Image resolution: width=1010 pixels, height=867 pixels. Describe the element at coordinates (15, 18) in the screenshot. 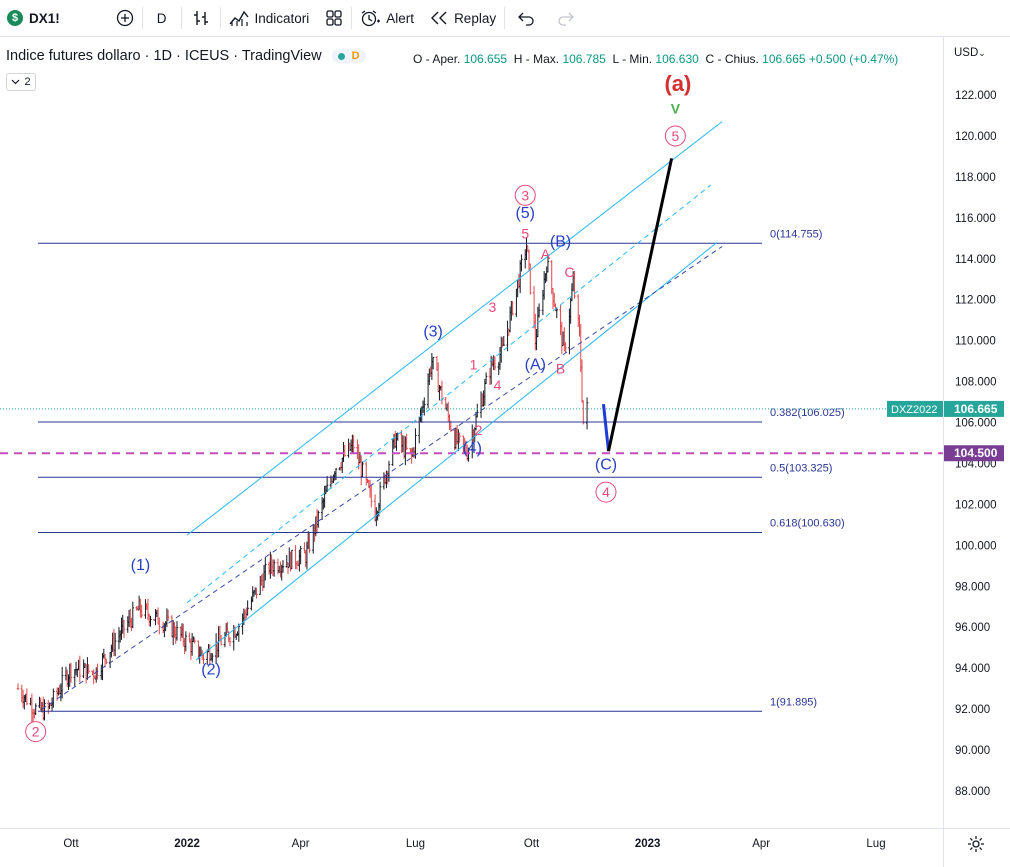

I see `symbol-logo-icon: $` at that location.